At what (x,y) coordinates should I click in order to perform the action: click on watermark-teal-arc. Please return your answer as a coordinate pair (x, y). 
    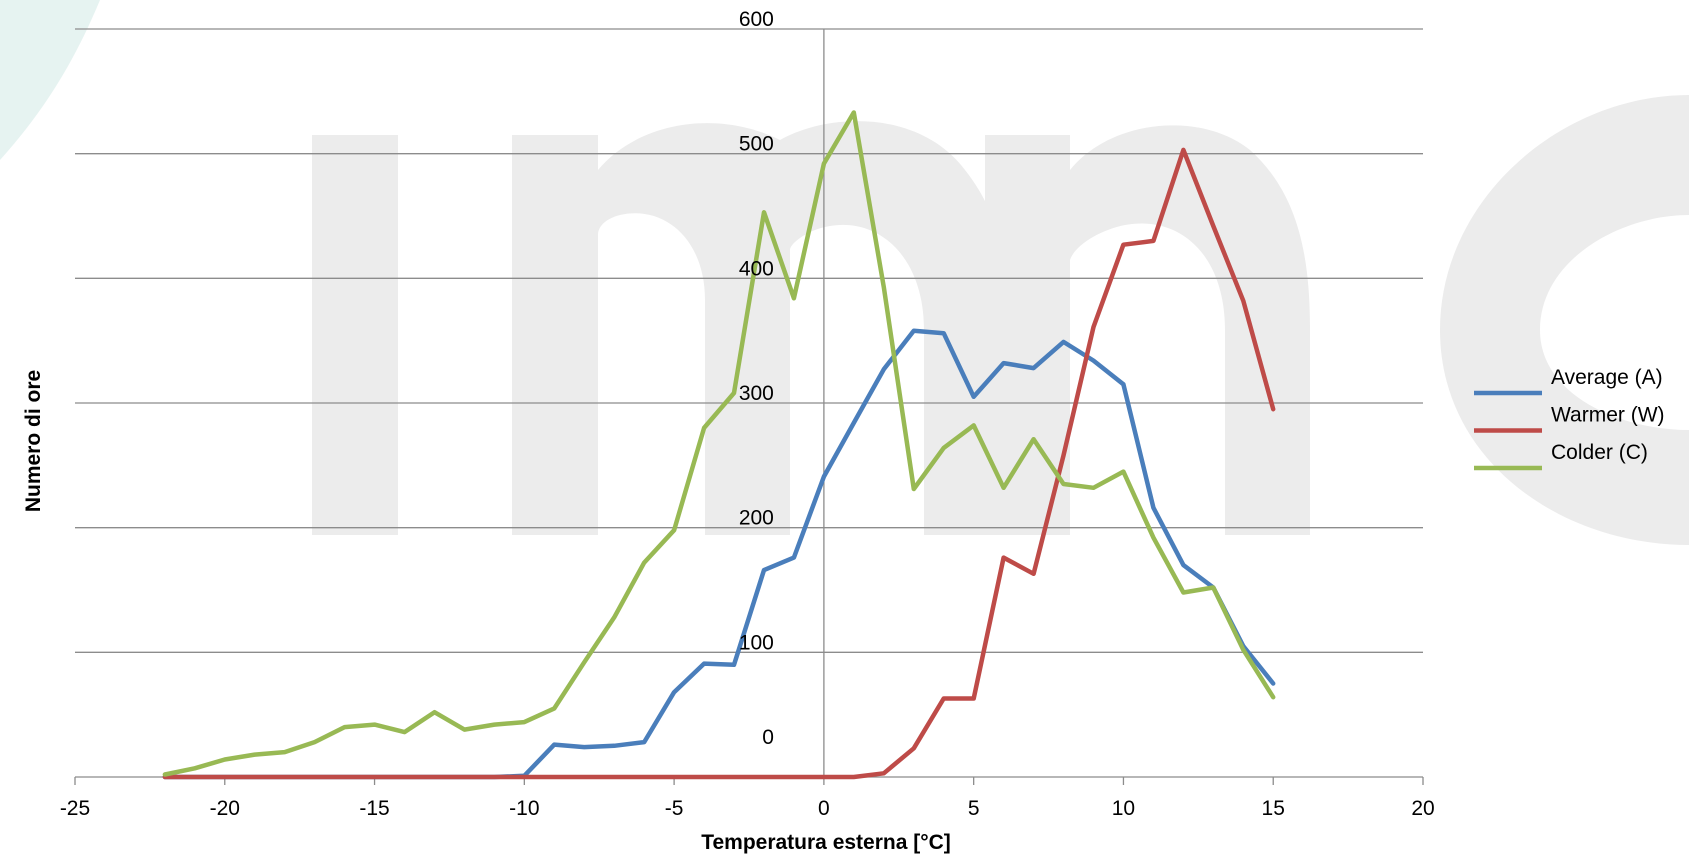
    Looking at the image, I should click on (50, 80).